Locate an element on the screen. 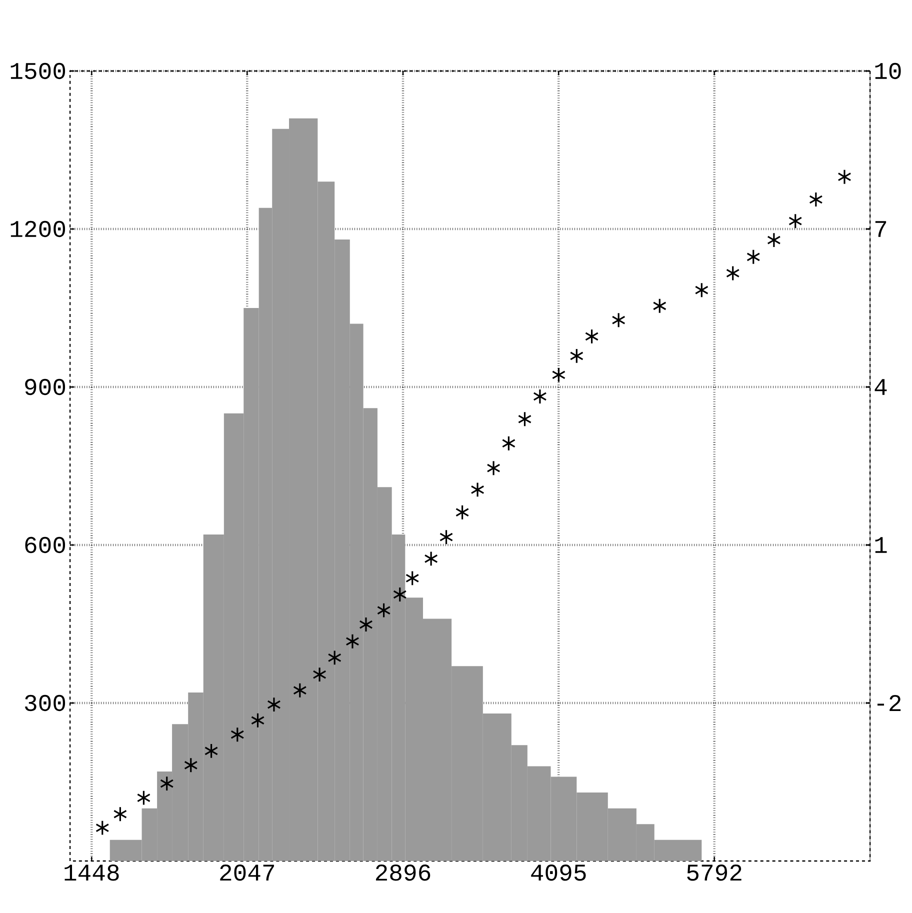 This screenshot has height=913, width=912. x-tick-label: 2047 is located at coordinates (247, 872).